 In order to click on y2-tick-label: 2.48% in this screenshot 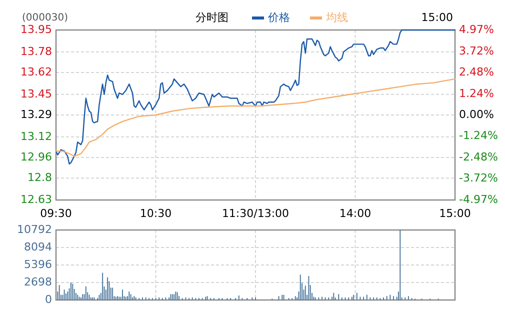, I will do `click(476, 72)`.